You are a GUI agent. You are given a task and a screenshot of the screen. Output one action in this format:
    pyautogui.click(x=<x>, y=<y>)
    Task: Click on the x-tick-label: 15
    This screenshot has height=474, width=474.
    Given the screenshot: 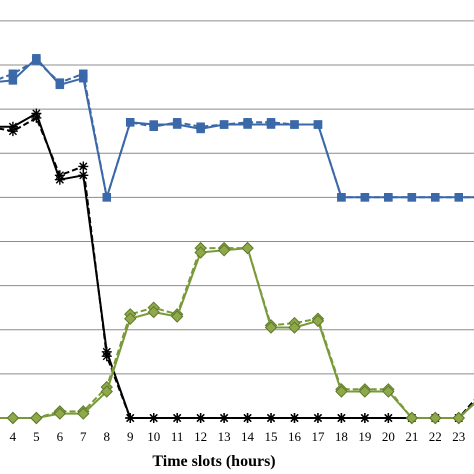 What is the action you would take?
    pyautogui.click(x=271, y=436)
    